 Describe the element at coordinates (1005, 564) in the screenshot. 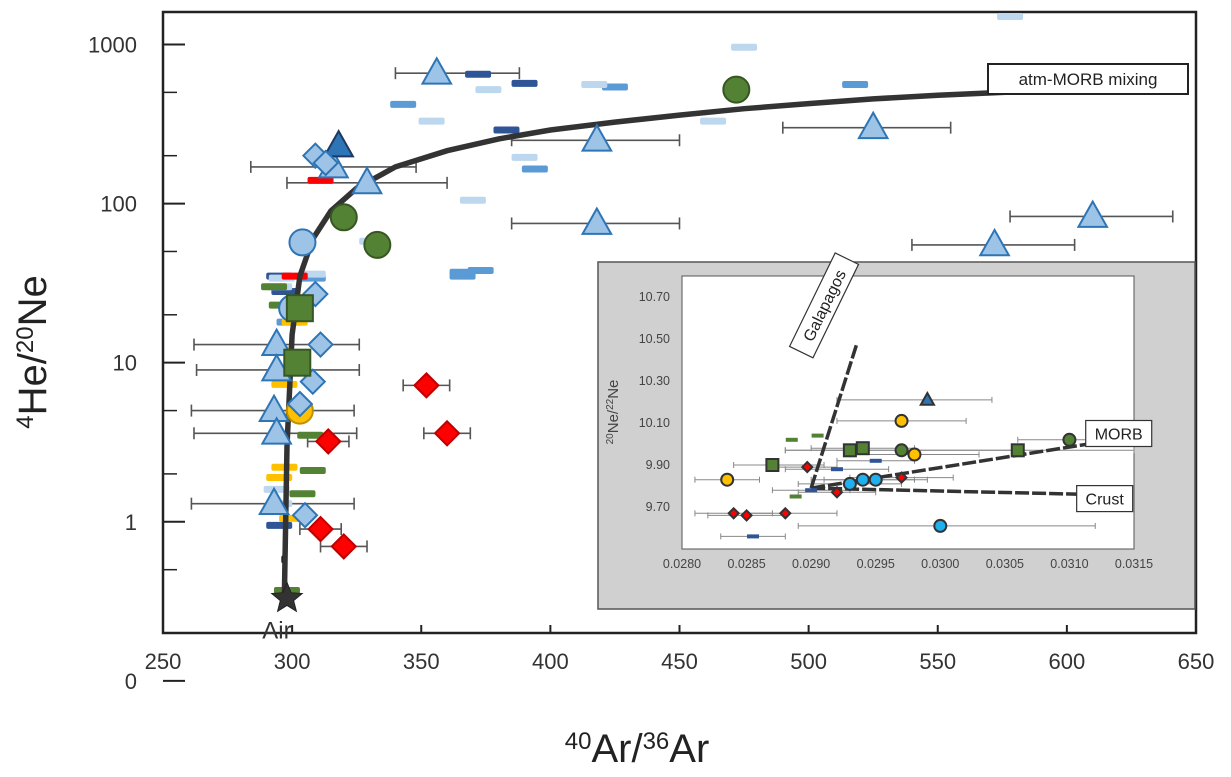

I see `inset-x-tick-label: 0.0305` at that location.